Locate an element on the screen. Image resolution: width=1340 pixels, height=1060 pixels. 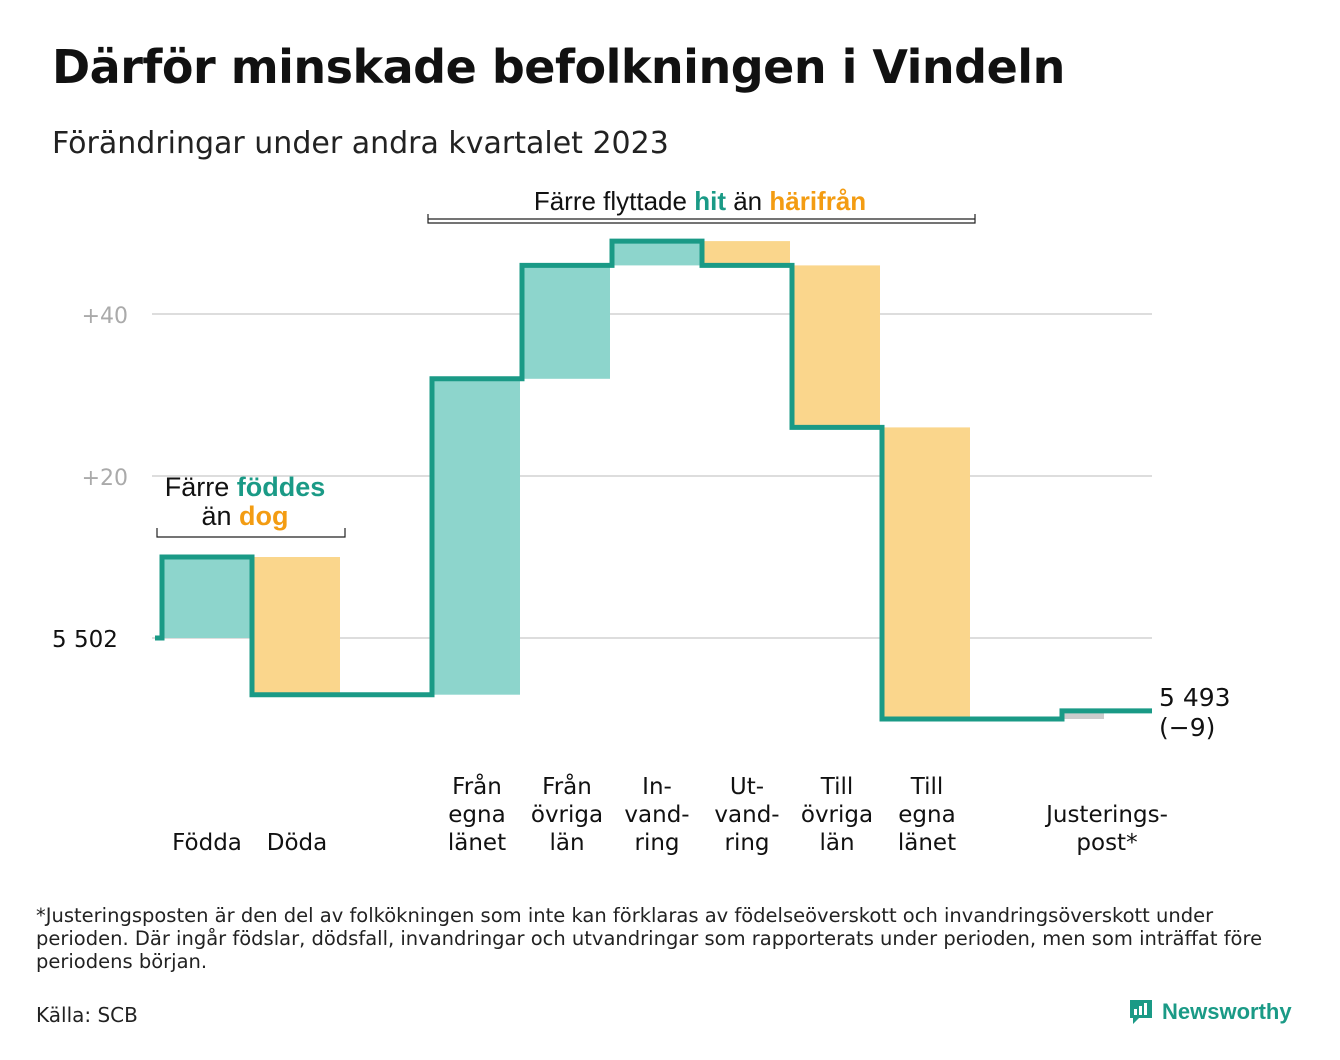
migration-annotation-text-1: Färre flyttade is located at coordinates (614, 201).